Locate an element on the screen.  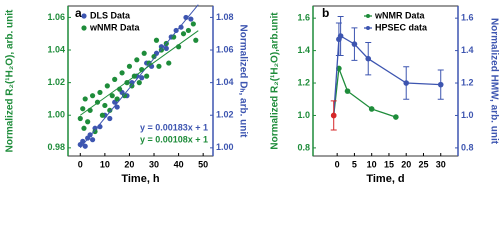
x-tick-label: 5 is located at coordinates (354, 164).